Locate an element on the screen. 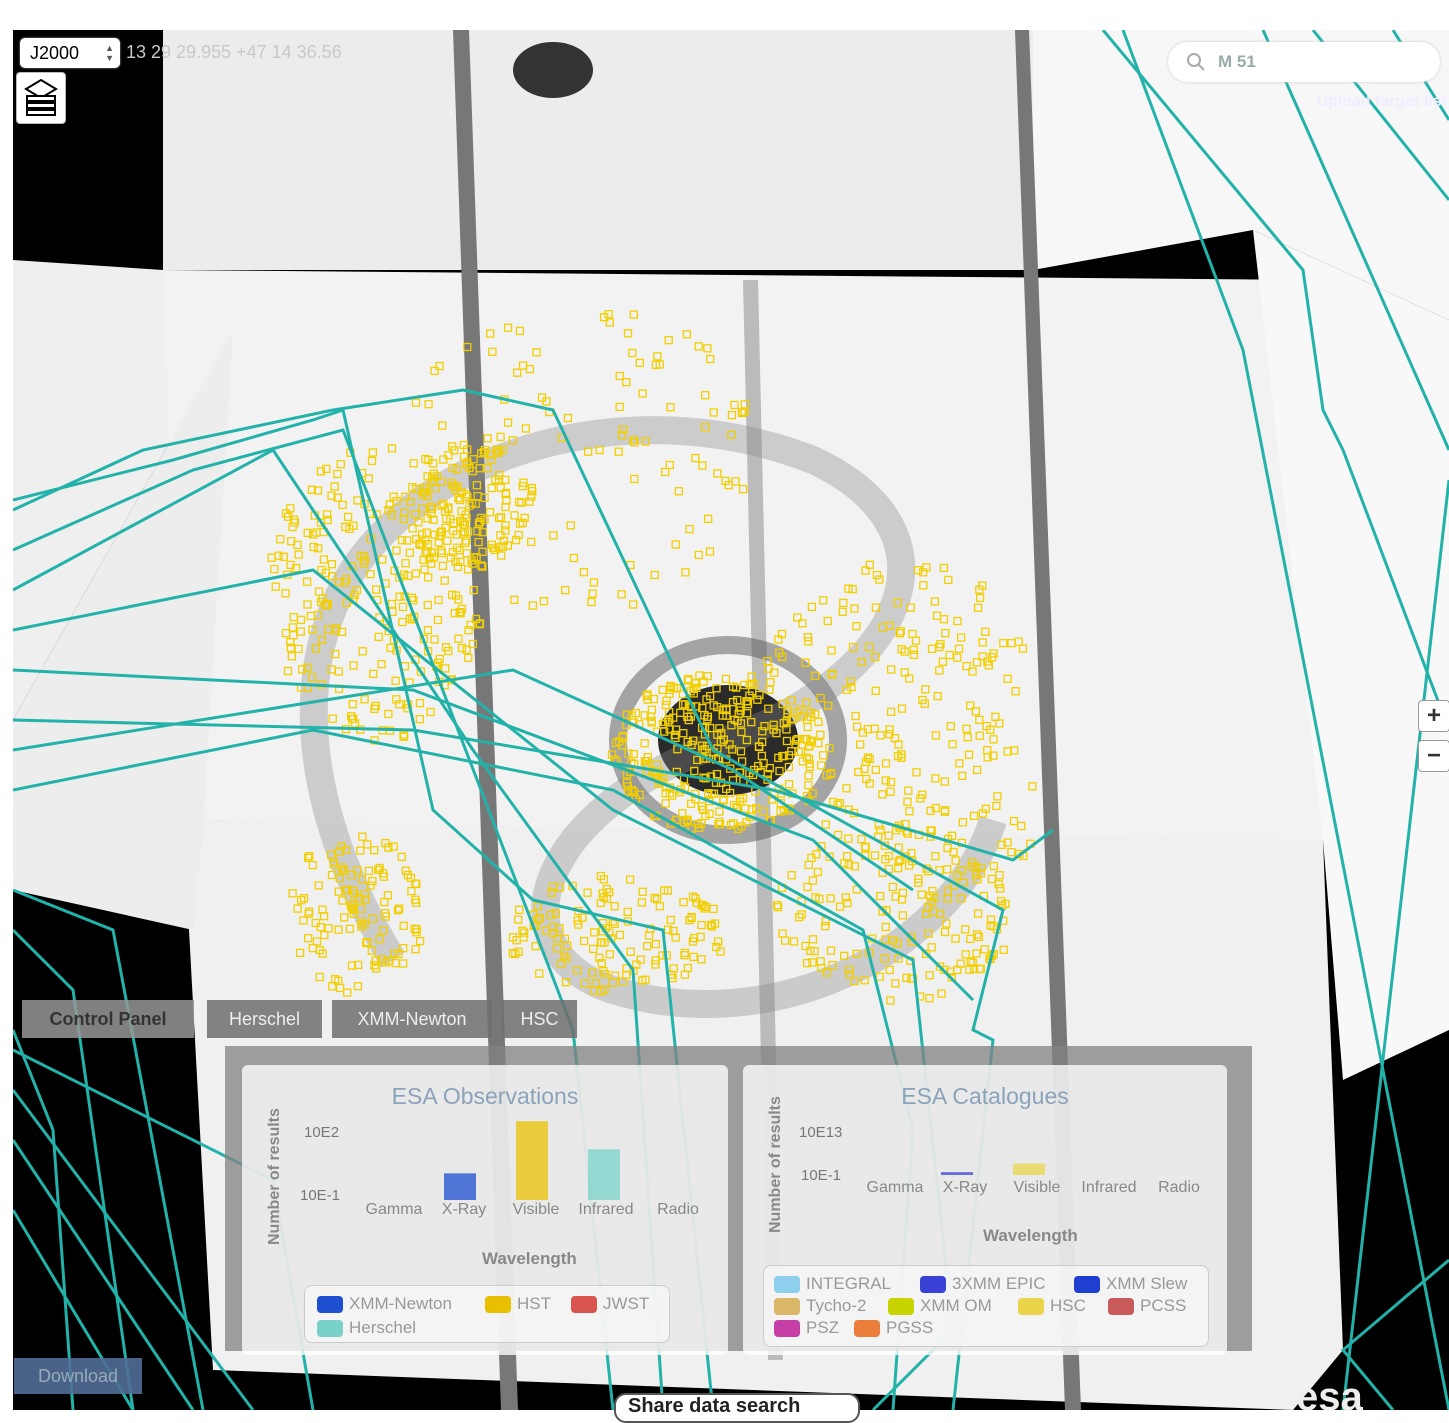 The width and height of the screenshot is (1449, 1423). search-input: M 51 is located at coordinates (1304, 62).